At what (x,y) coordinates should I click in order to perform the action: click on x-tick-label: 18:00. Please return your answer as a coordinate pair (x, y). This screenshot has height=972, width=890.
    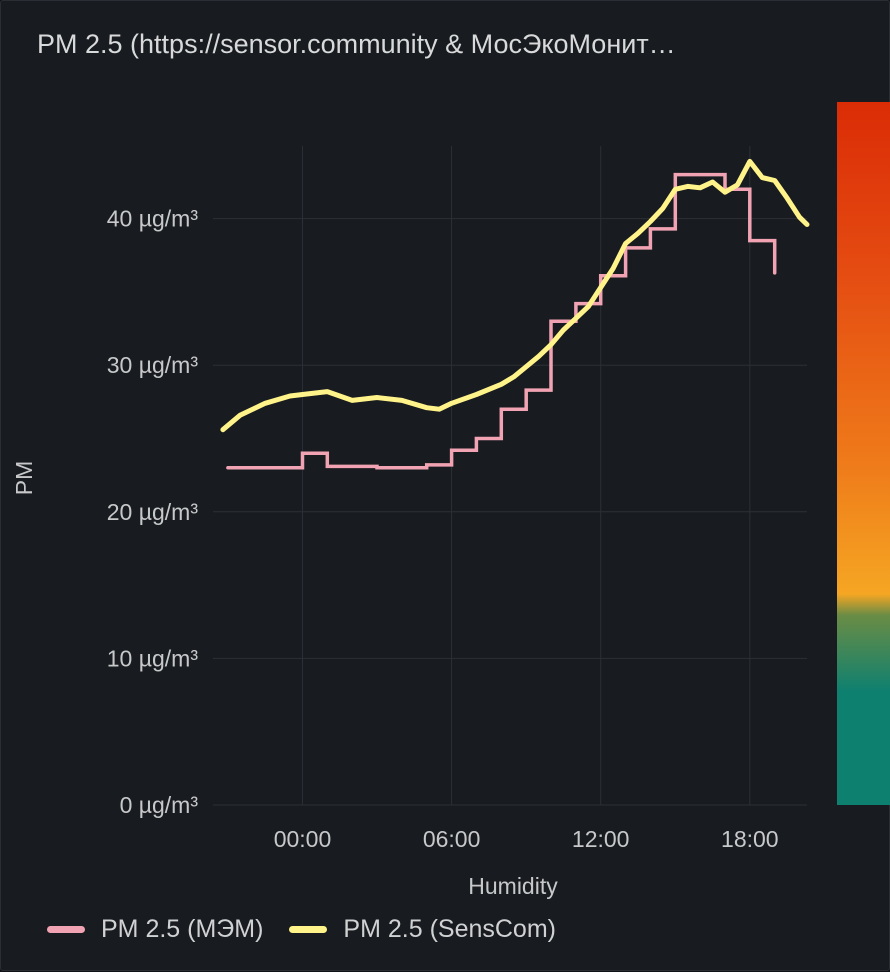
    Looking at the image, I should click on (750, 839).